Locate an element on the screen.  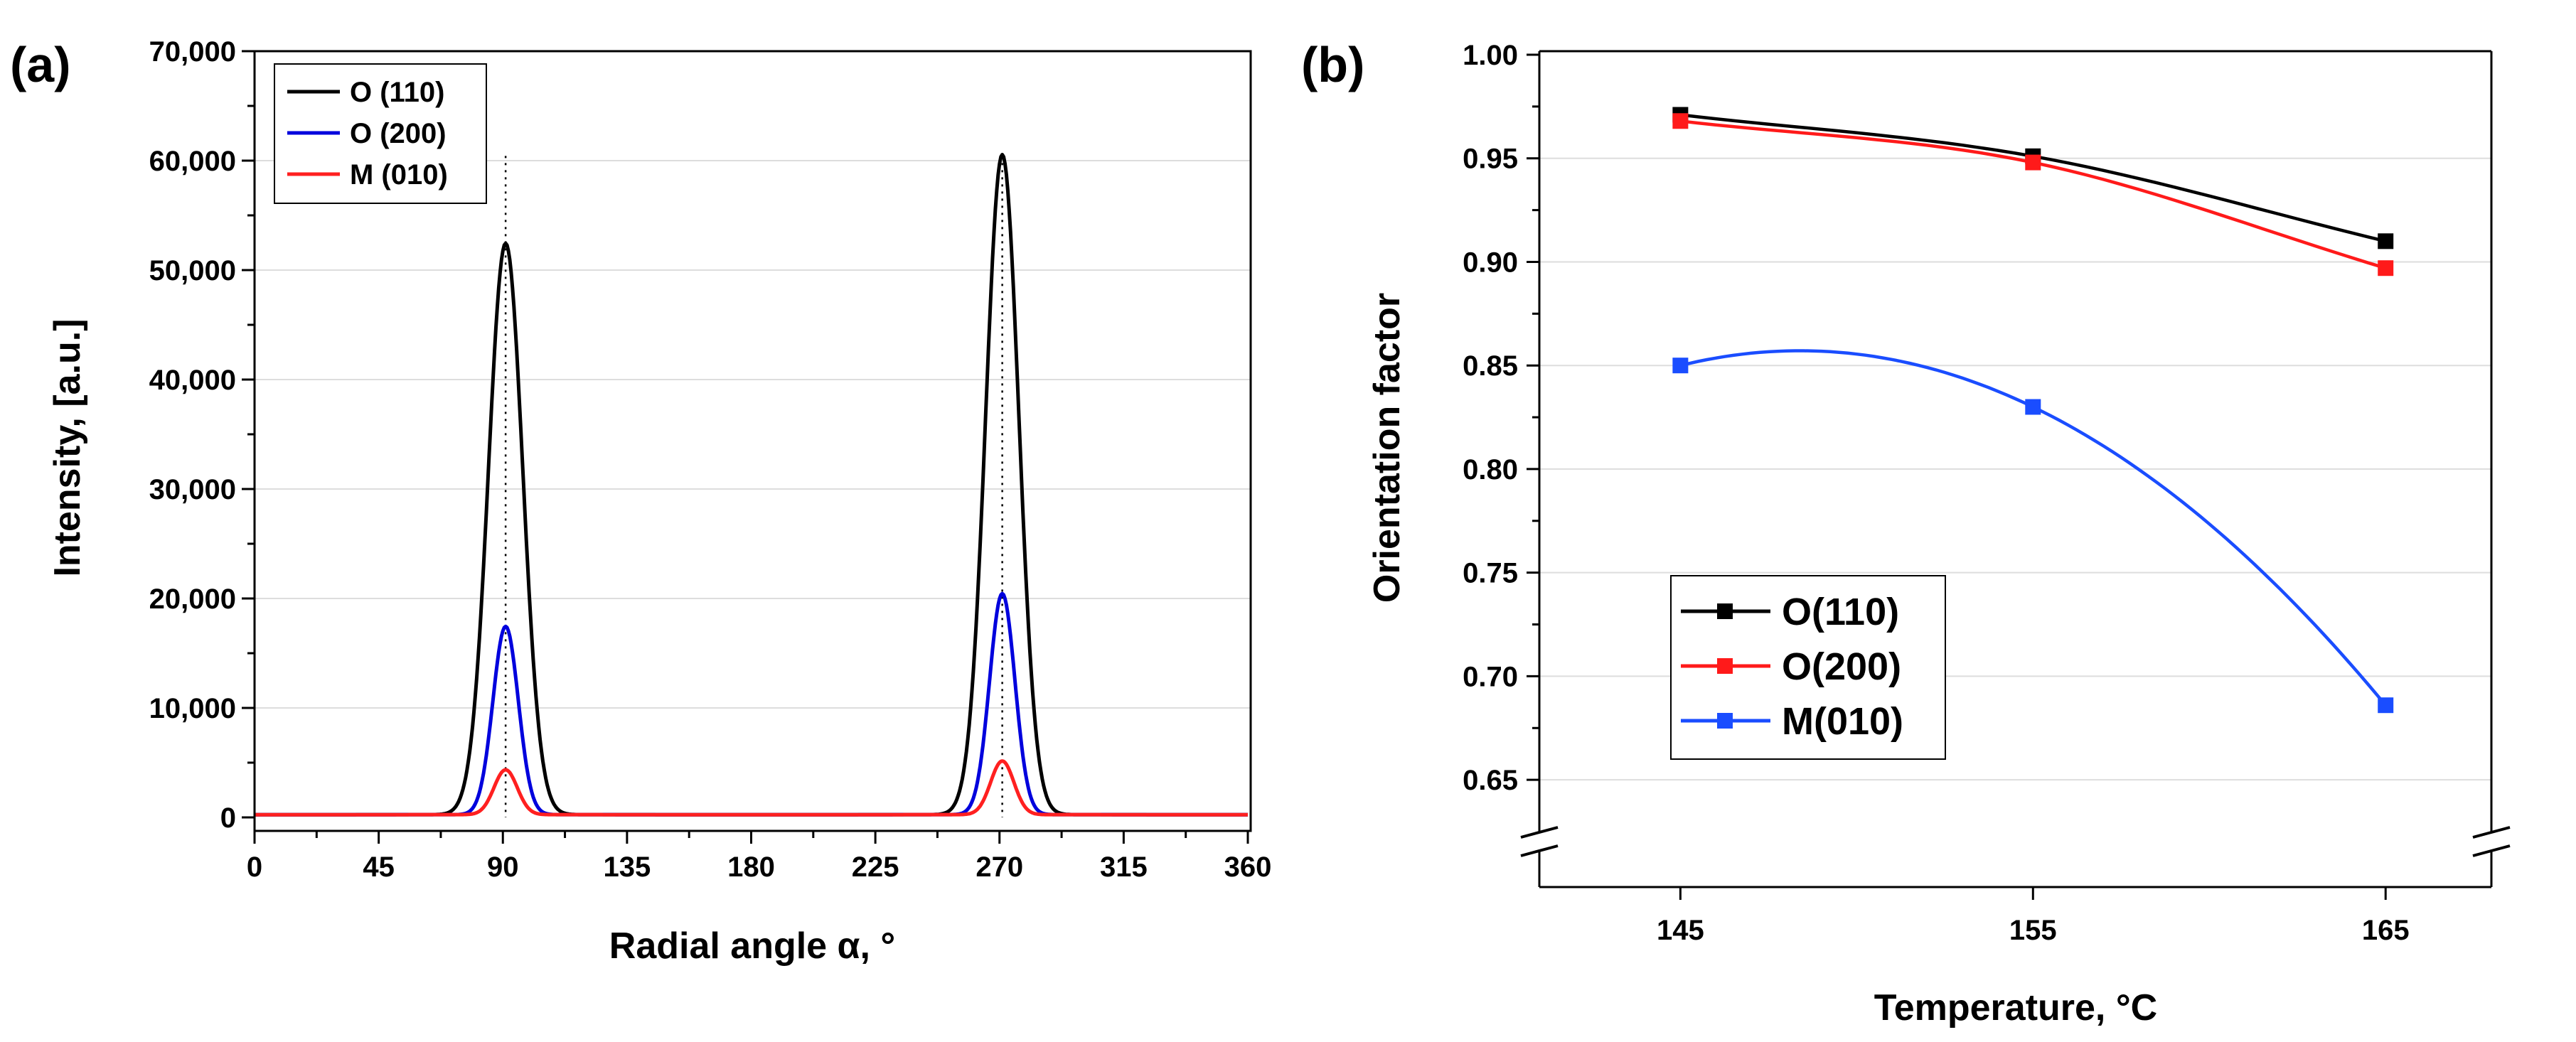
a-x-tick-label: 360 is located at coordinates (1248, 867).